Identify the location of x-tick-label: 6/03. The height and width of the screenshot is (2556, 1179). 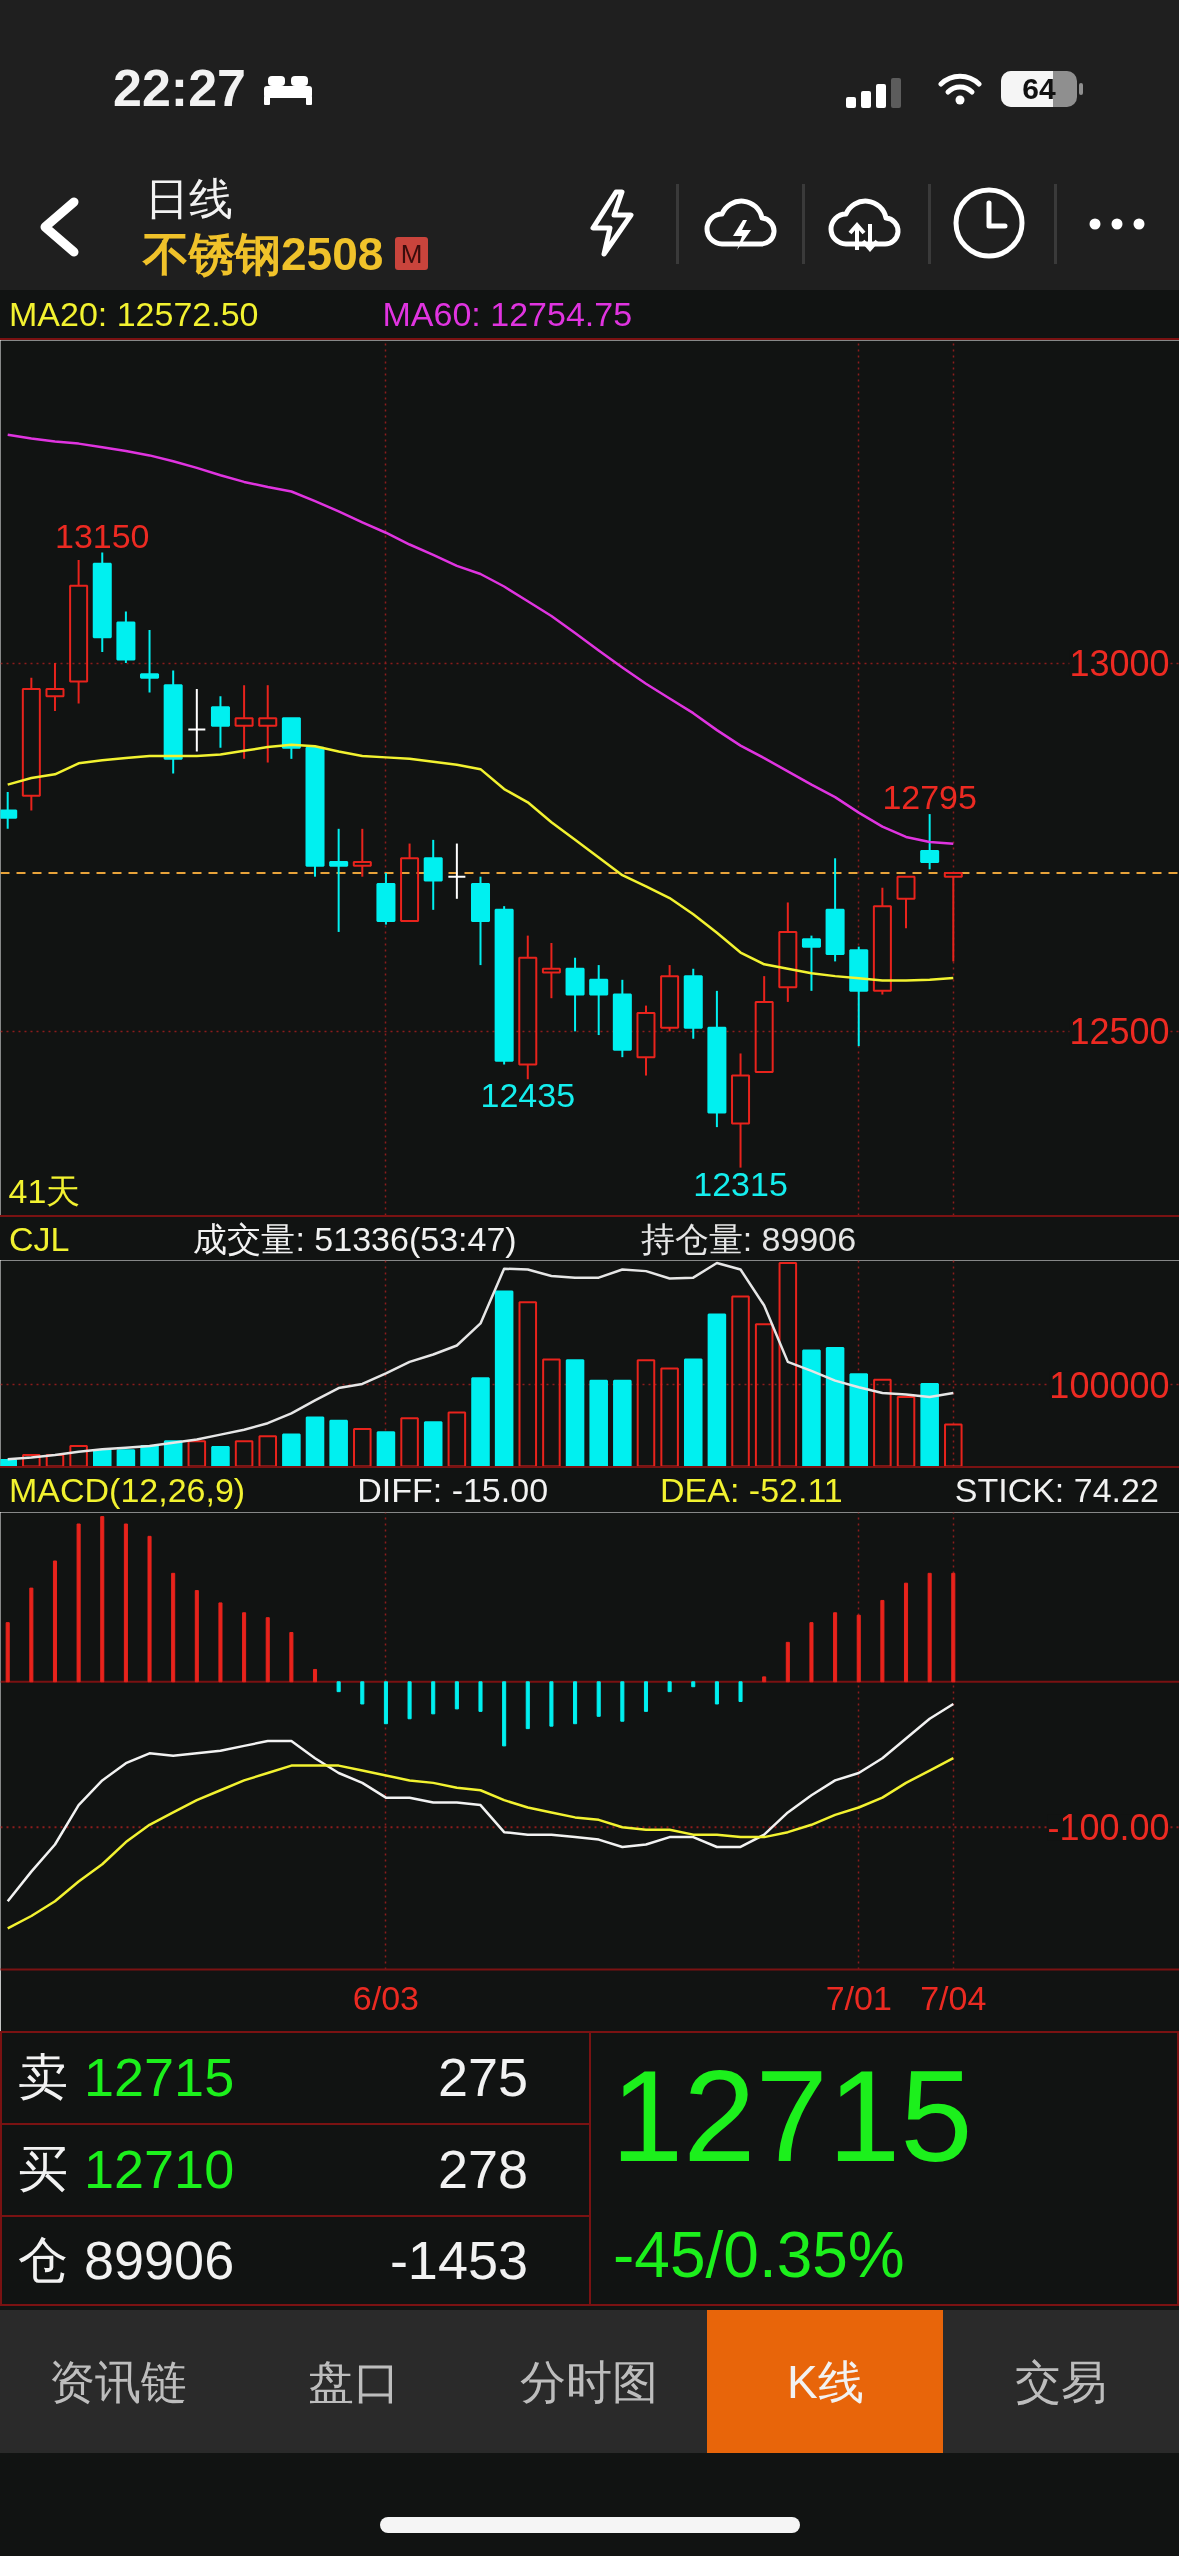
(386, 1997).